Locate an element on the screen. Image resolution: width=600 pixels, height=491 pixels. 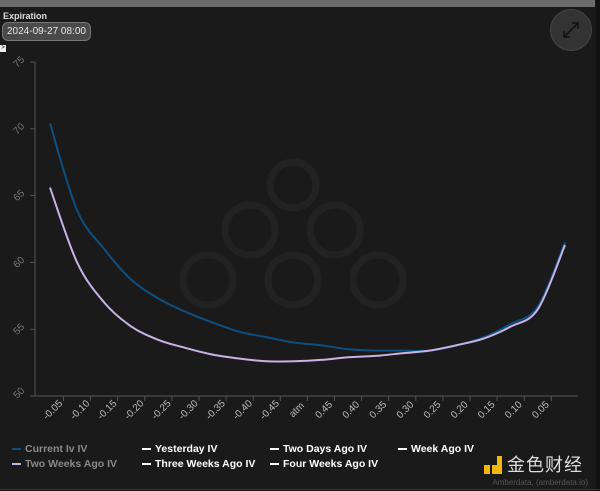
expiration-label: Expiration is located at coordinates (25, 16).